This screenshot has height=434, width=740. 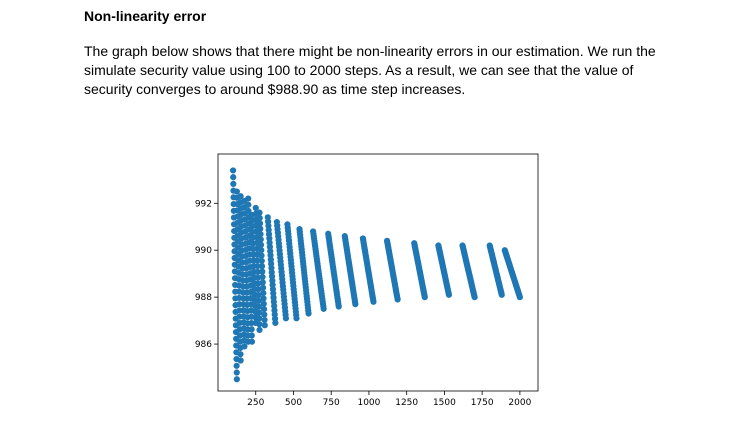 I want to click on section-heading: Non-linearity error, so click(x=145, y=16).